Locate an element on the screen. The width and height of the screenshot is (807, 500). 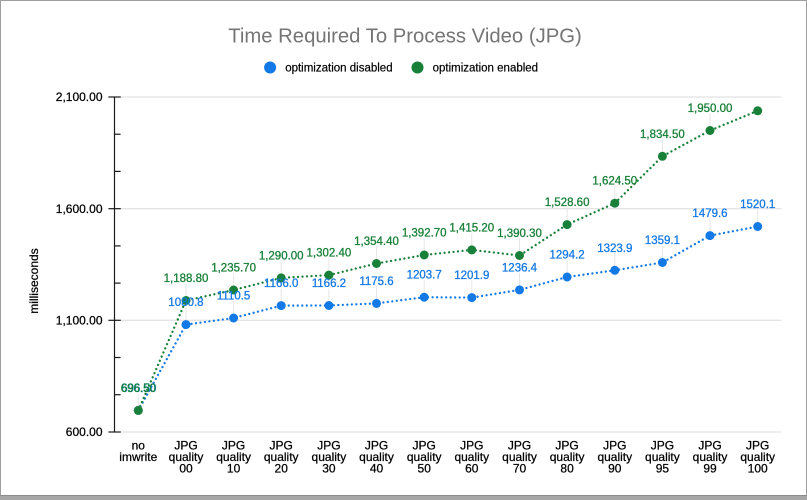
svg-text: imwrite is located at coordinates (138, 457).